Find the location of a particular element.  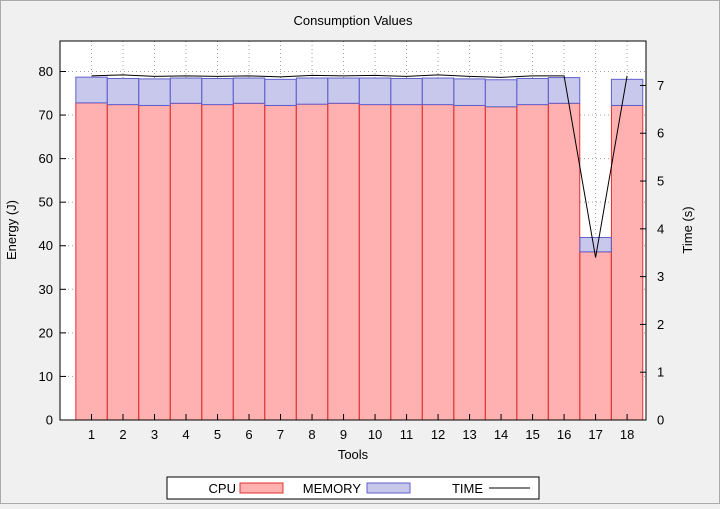

legend-label-cpu: CPU is located at coordinates (222, 488).